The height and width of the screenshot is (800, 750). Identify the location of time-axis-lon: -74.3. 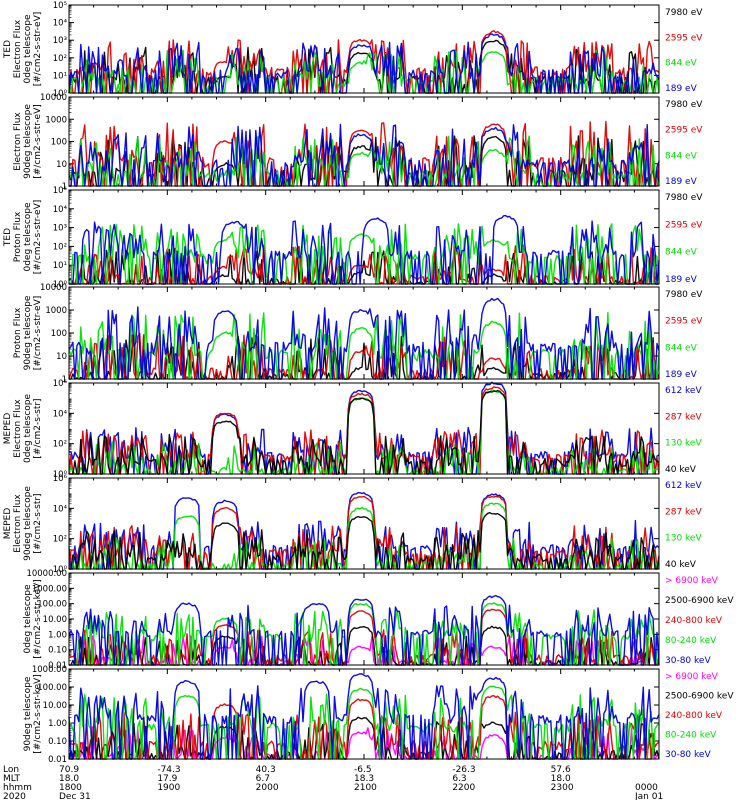
(168, 770).